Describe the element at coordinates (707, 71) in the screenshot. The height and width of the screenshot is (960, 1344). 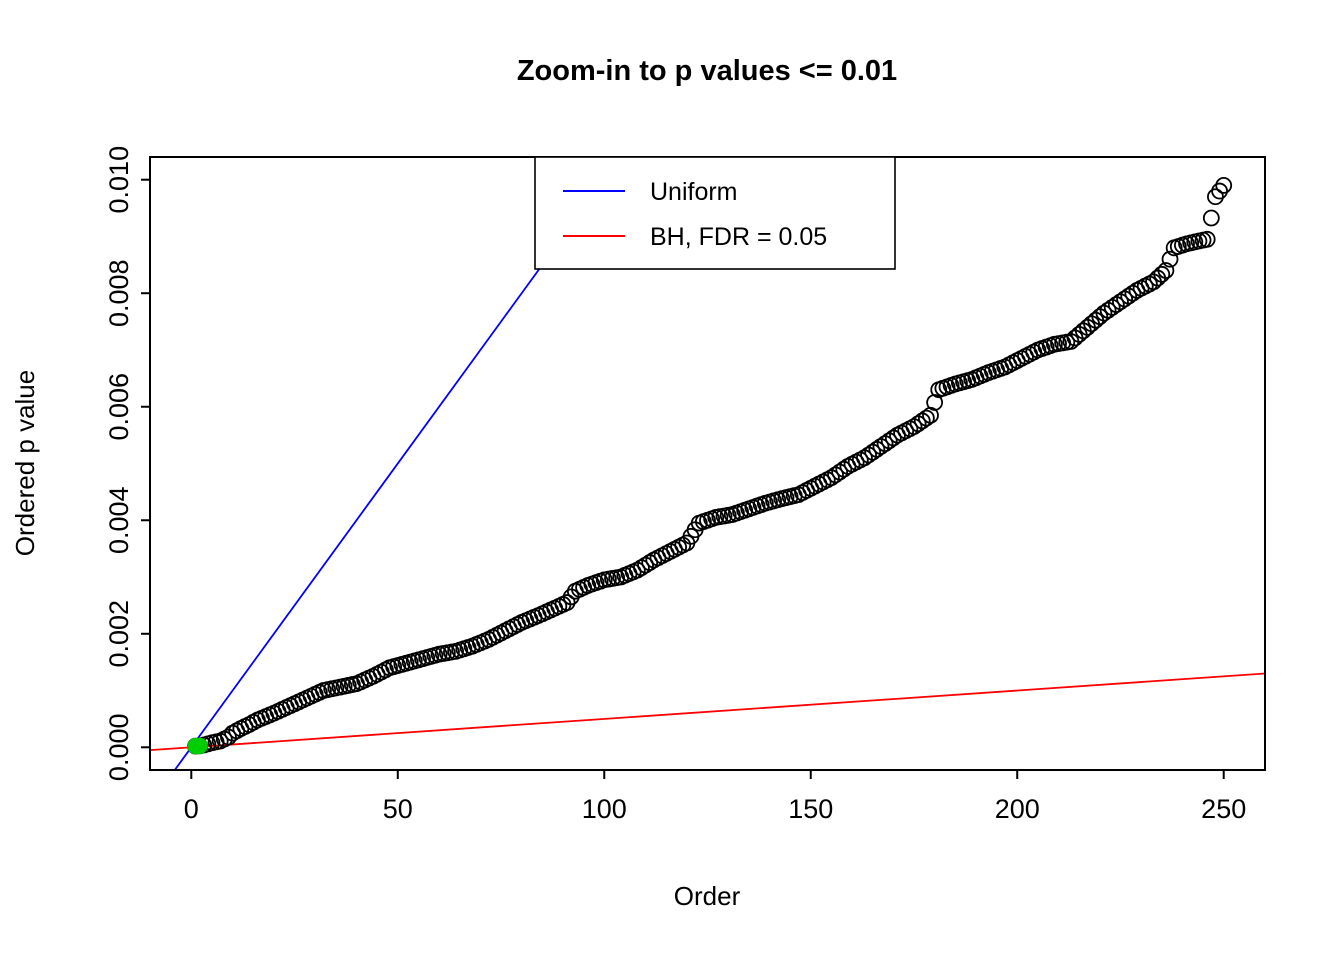
I see `plot-title: Zoom-in to p values <= 0.01` at that location.